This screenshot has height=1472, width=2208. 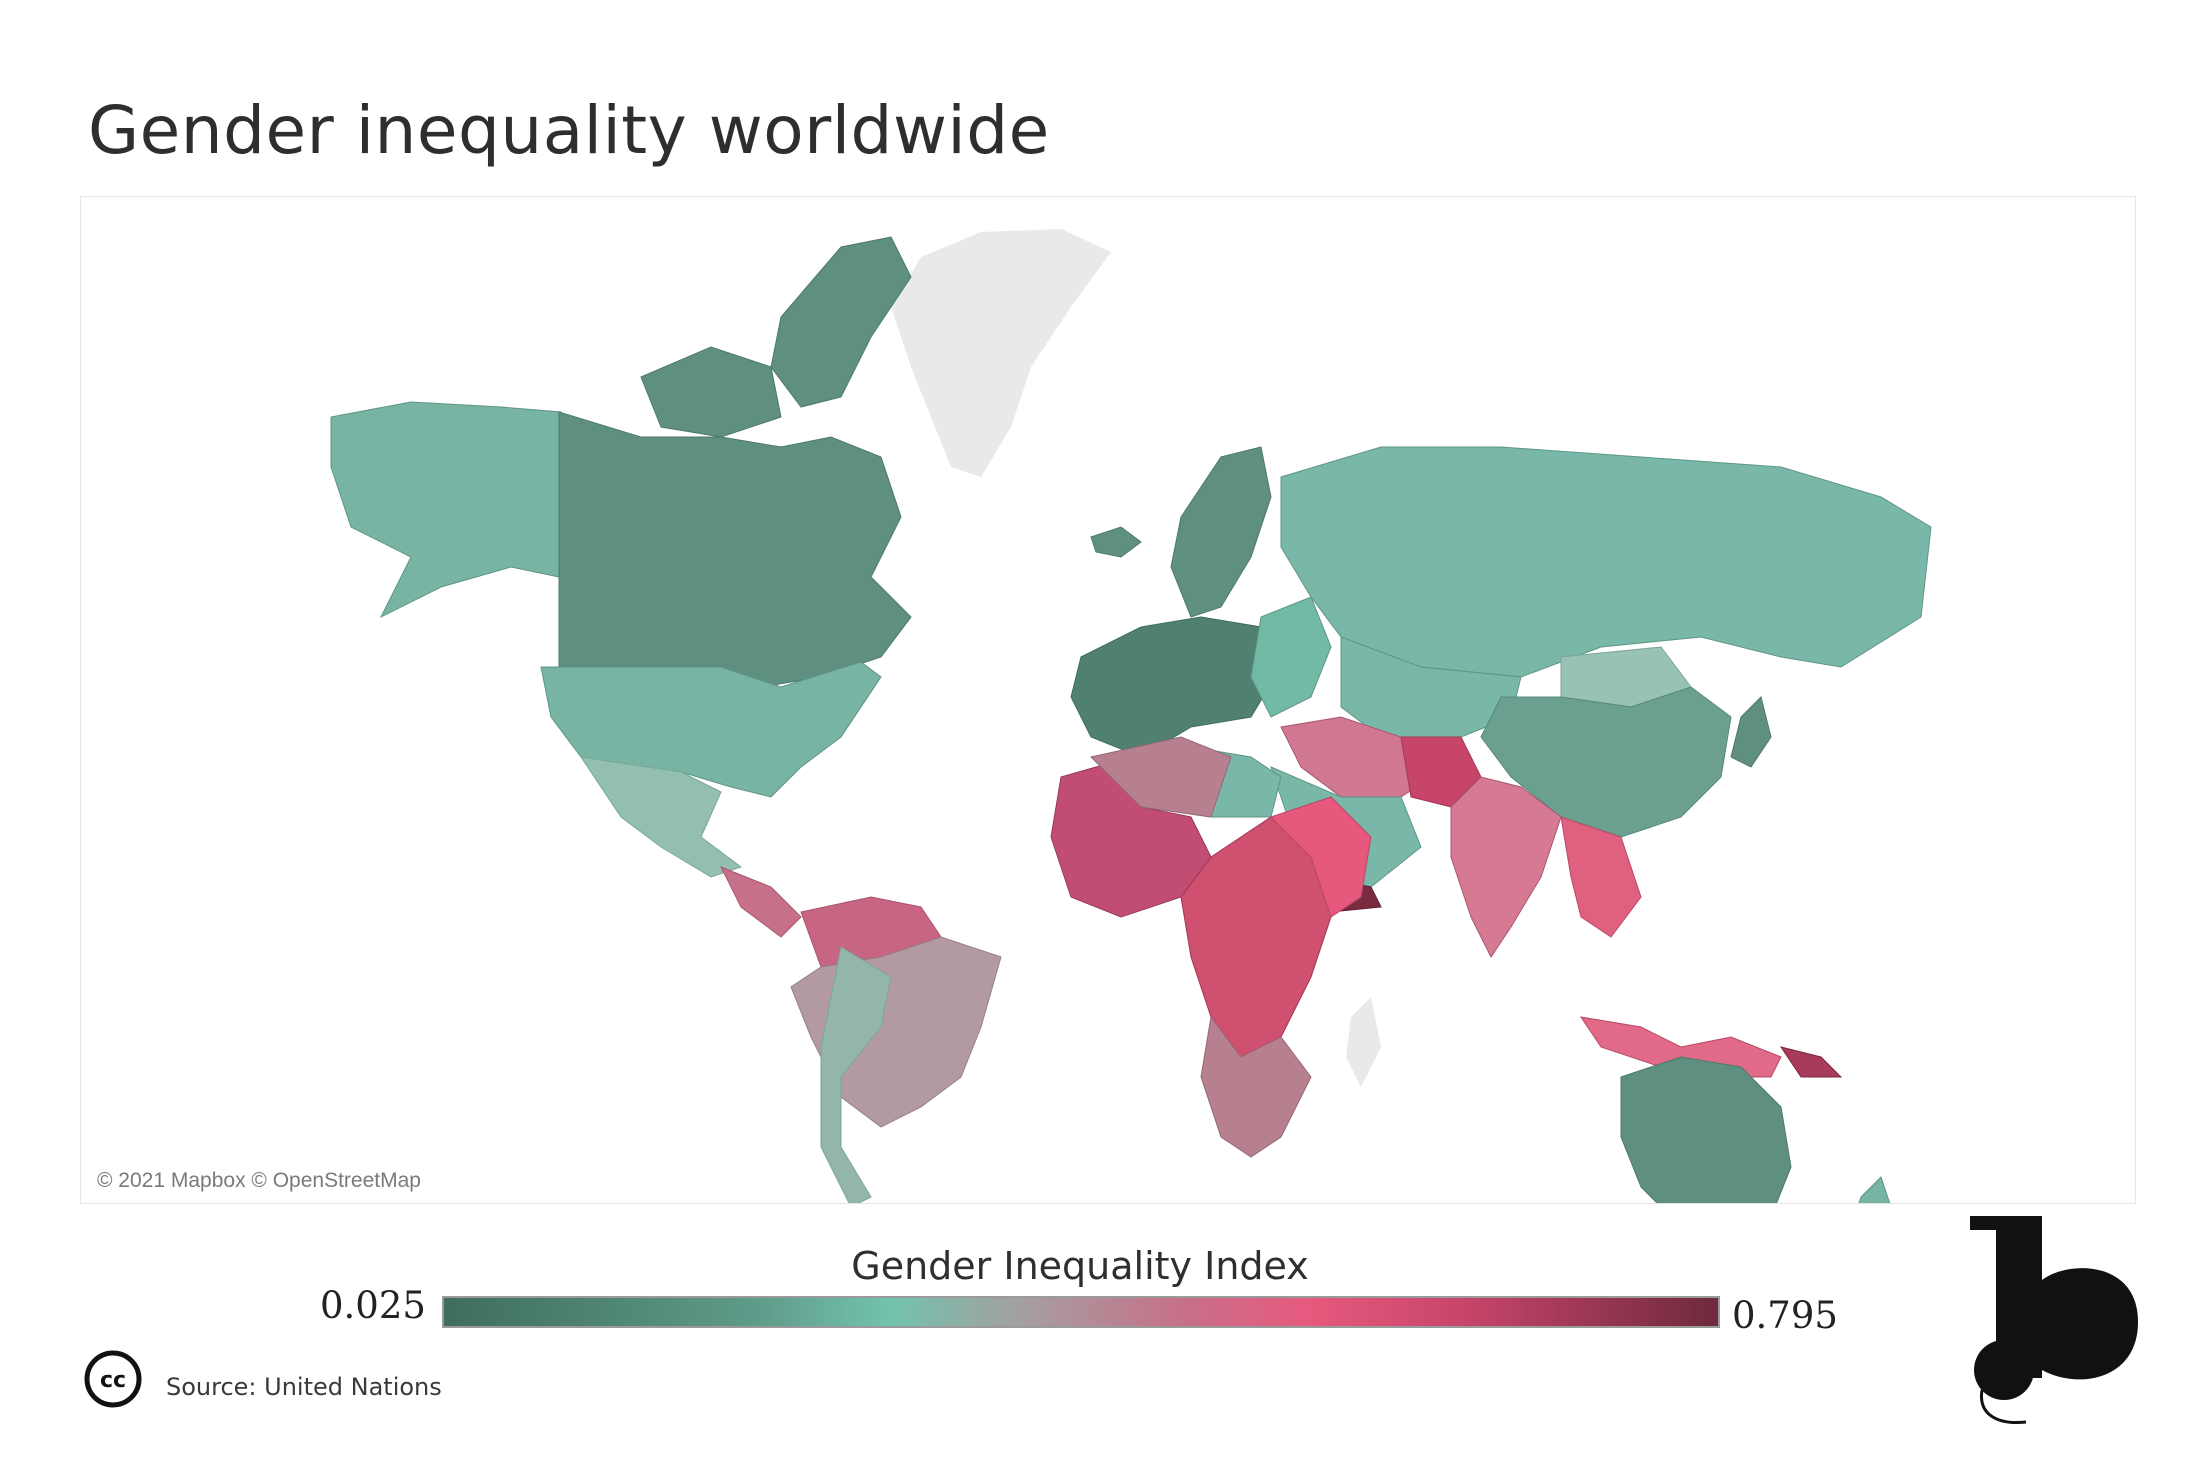 I want to click on region-eastern-europe, so click(x=1291, y=657).